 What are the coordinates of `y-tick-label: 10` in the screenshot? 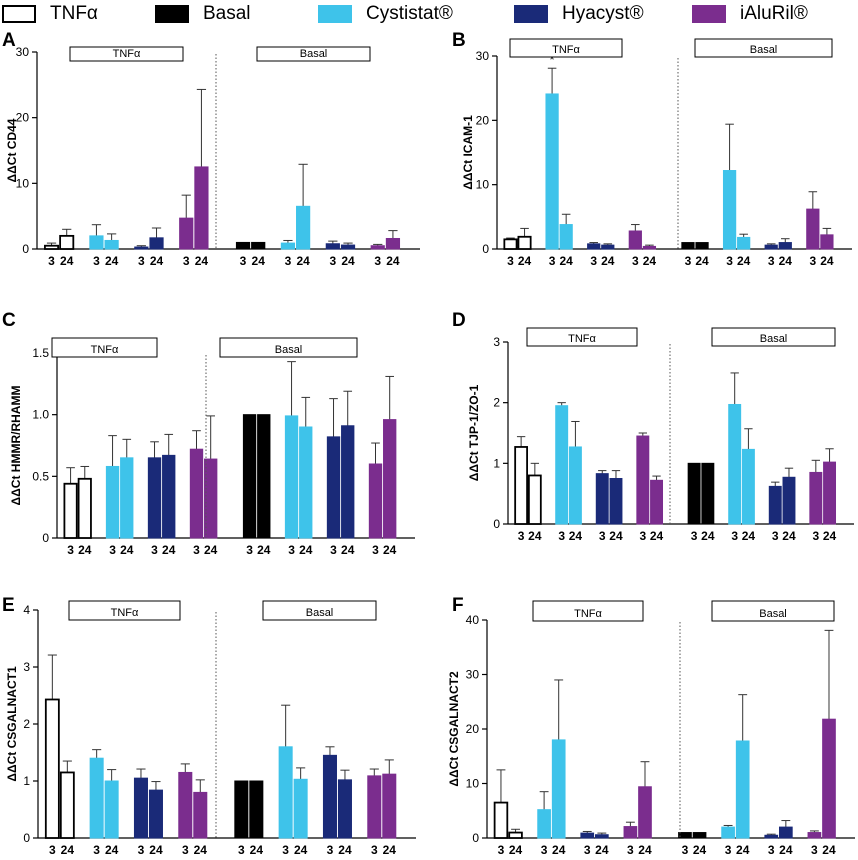 It's located at (483, 185).